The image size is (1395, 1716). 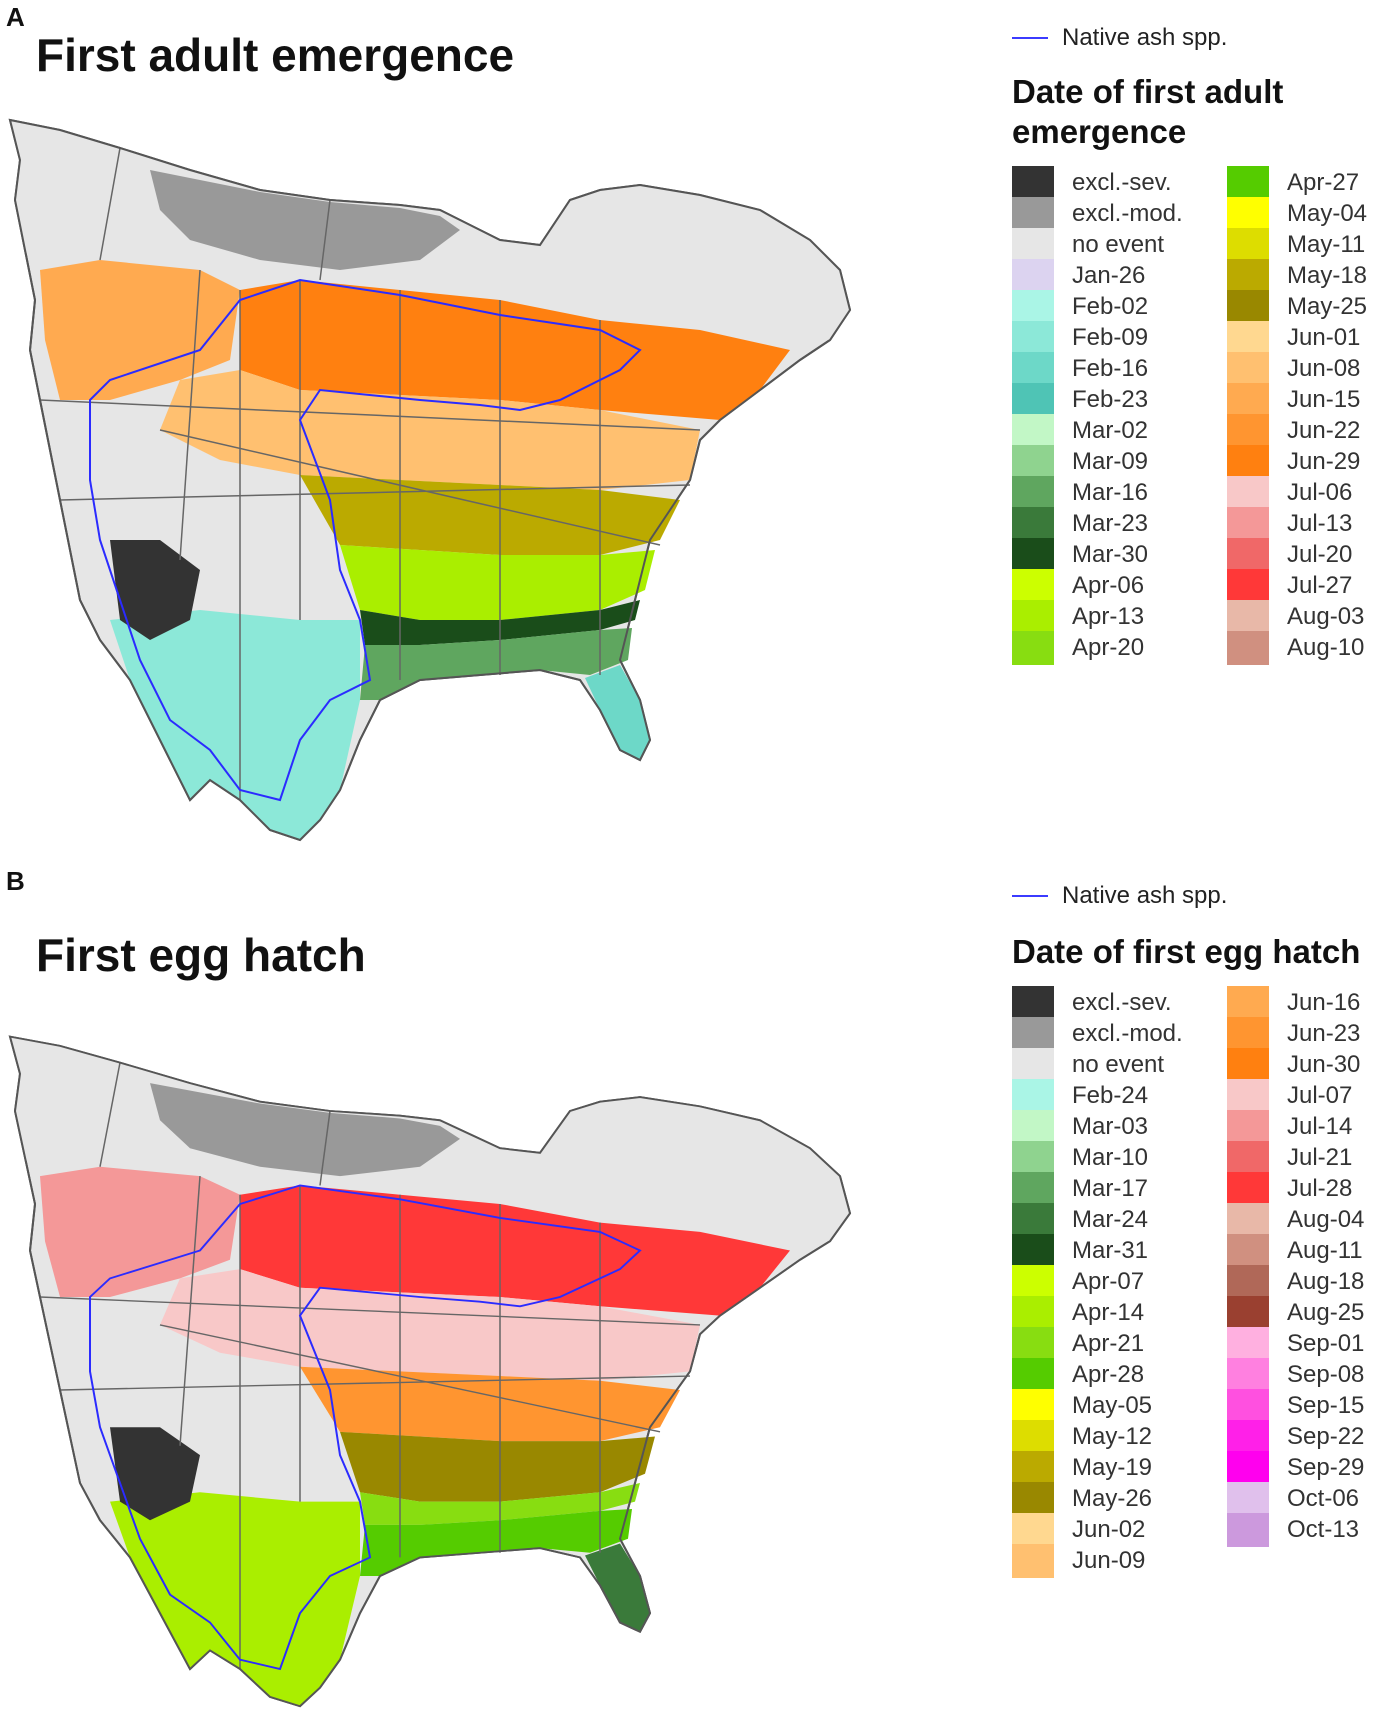 What do you see at coordinates (1112, 1436) in the screenshot?
I see `legend-label: May-12` at bounding box center [1112, 1436].